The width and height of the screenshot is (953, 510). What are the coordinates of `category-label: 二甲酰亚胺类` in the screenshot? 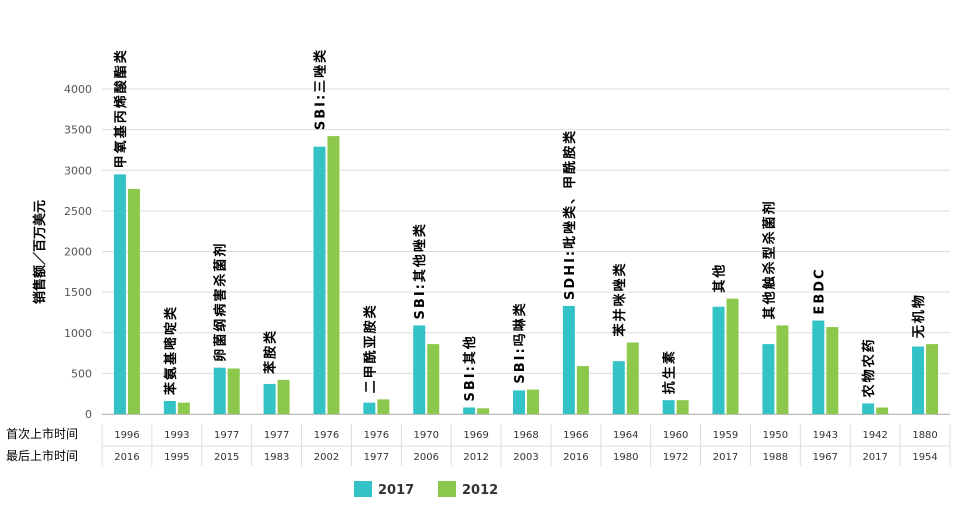 It's located at (370, 348).